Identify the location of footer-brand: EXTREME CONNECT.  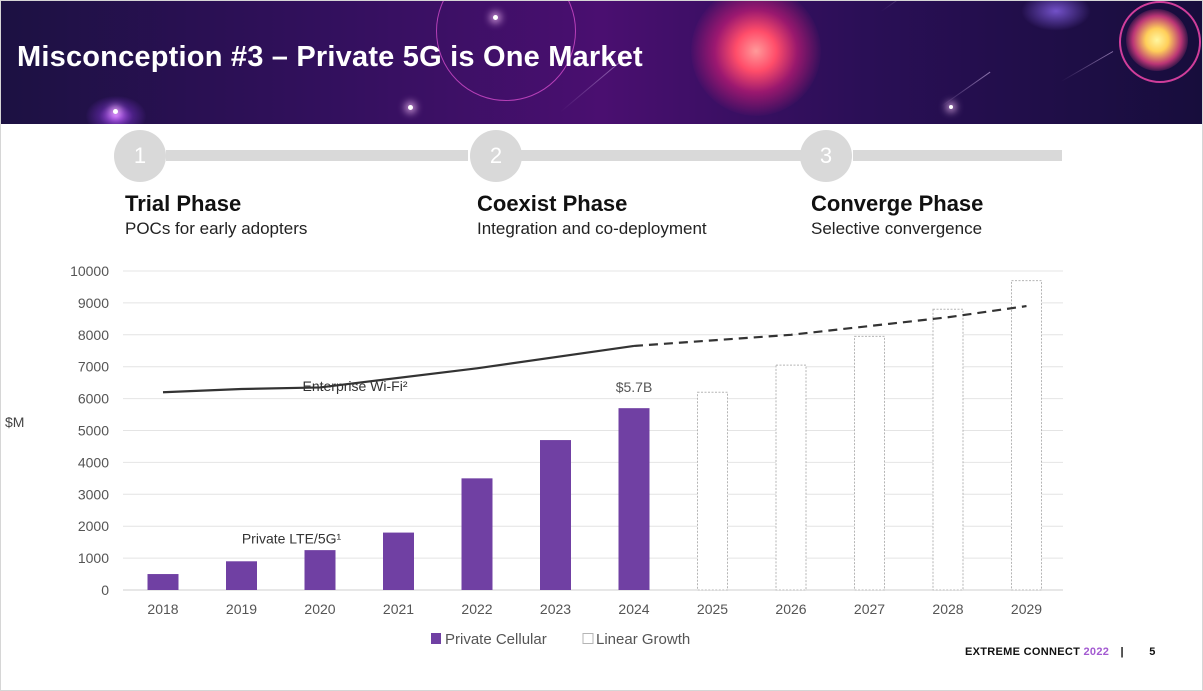
(1023, 652).